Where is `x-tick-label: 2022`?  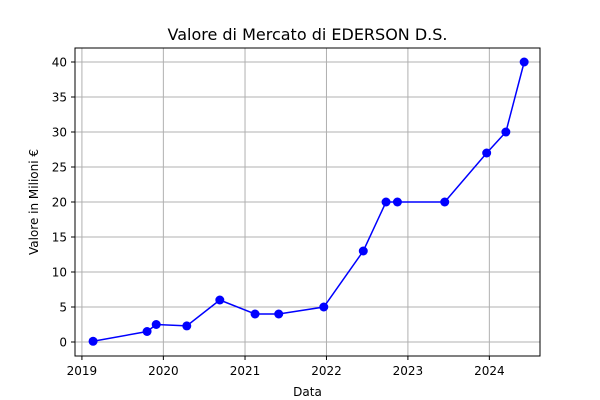
x-tick-label: 2022 is located at coordinates (326, 371).